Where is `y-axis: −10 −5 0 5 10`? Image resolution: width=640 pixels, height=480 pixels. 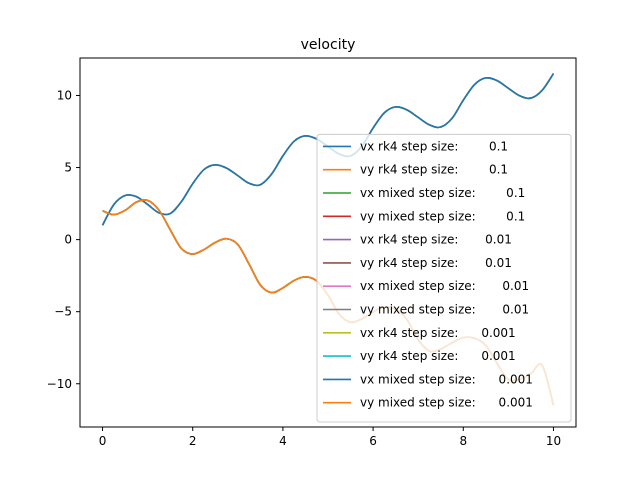
y-axis: −10 −5 0 5 10 is located at coordinates (63, 239).